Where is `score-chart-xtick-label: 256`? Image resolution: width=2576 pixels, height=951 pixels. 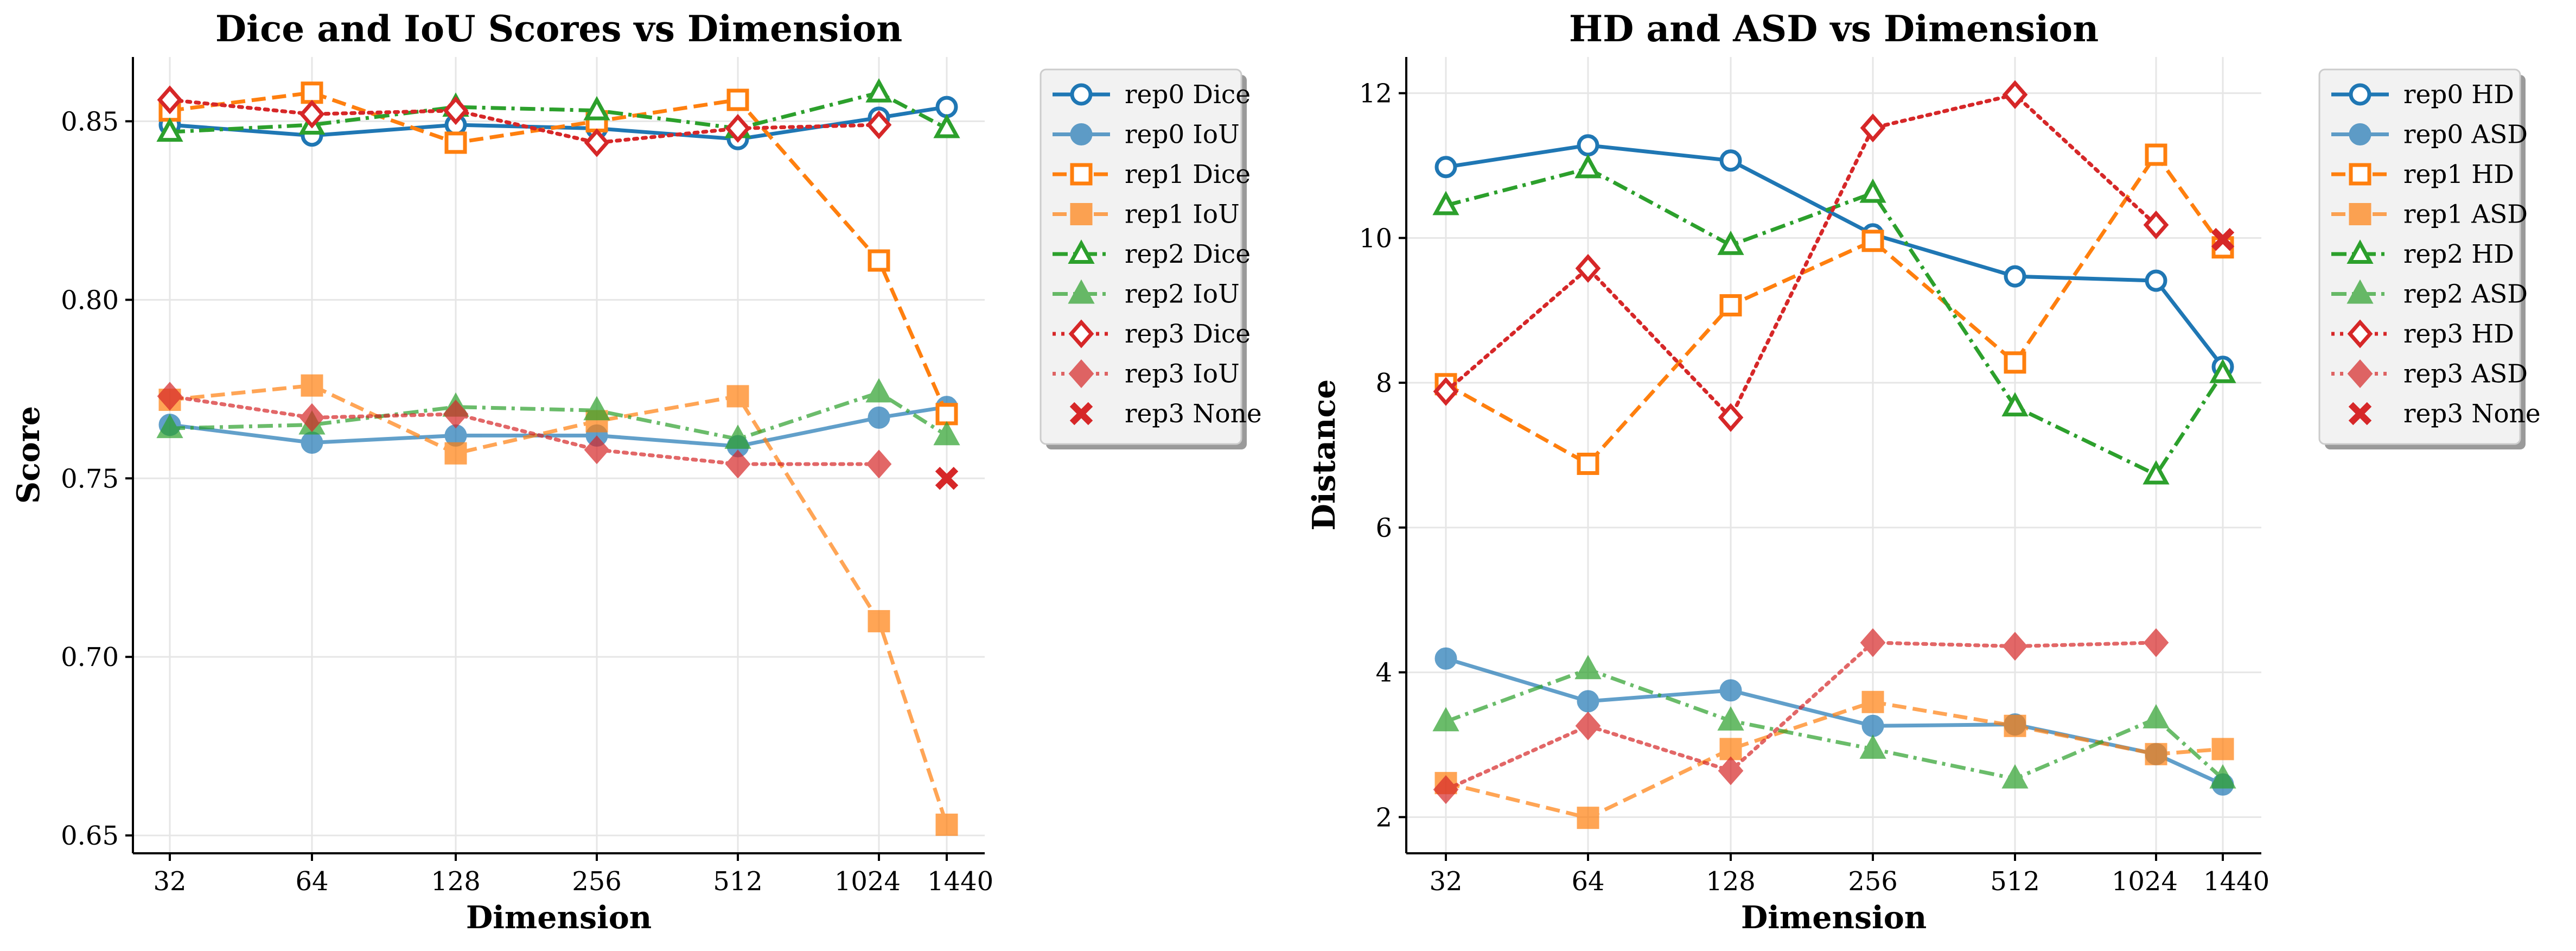 score-chart-xtick-label: 256 is located at coordinates (597, 881).